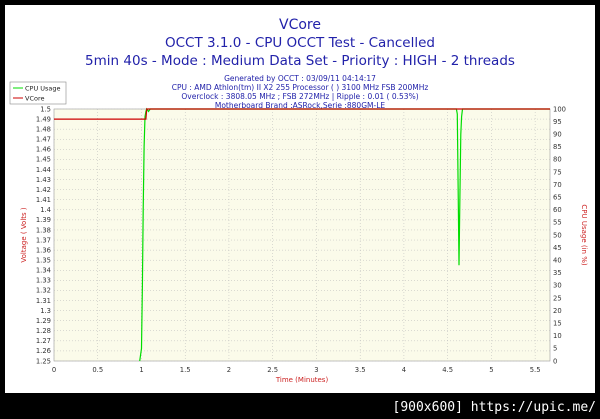 This screenshot has height=419, width=600. What do you see at coordinates (43, 180) in the screenshot?
I see `y-tick-label: 1.43` at bounding box center [43, 180].